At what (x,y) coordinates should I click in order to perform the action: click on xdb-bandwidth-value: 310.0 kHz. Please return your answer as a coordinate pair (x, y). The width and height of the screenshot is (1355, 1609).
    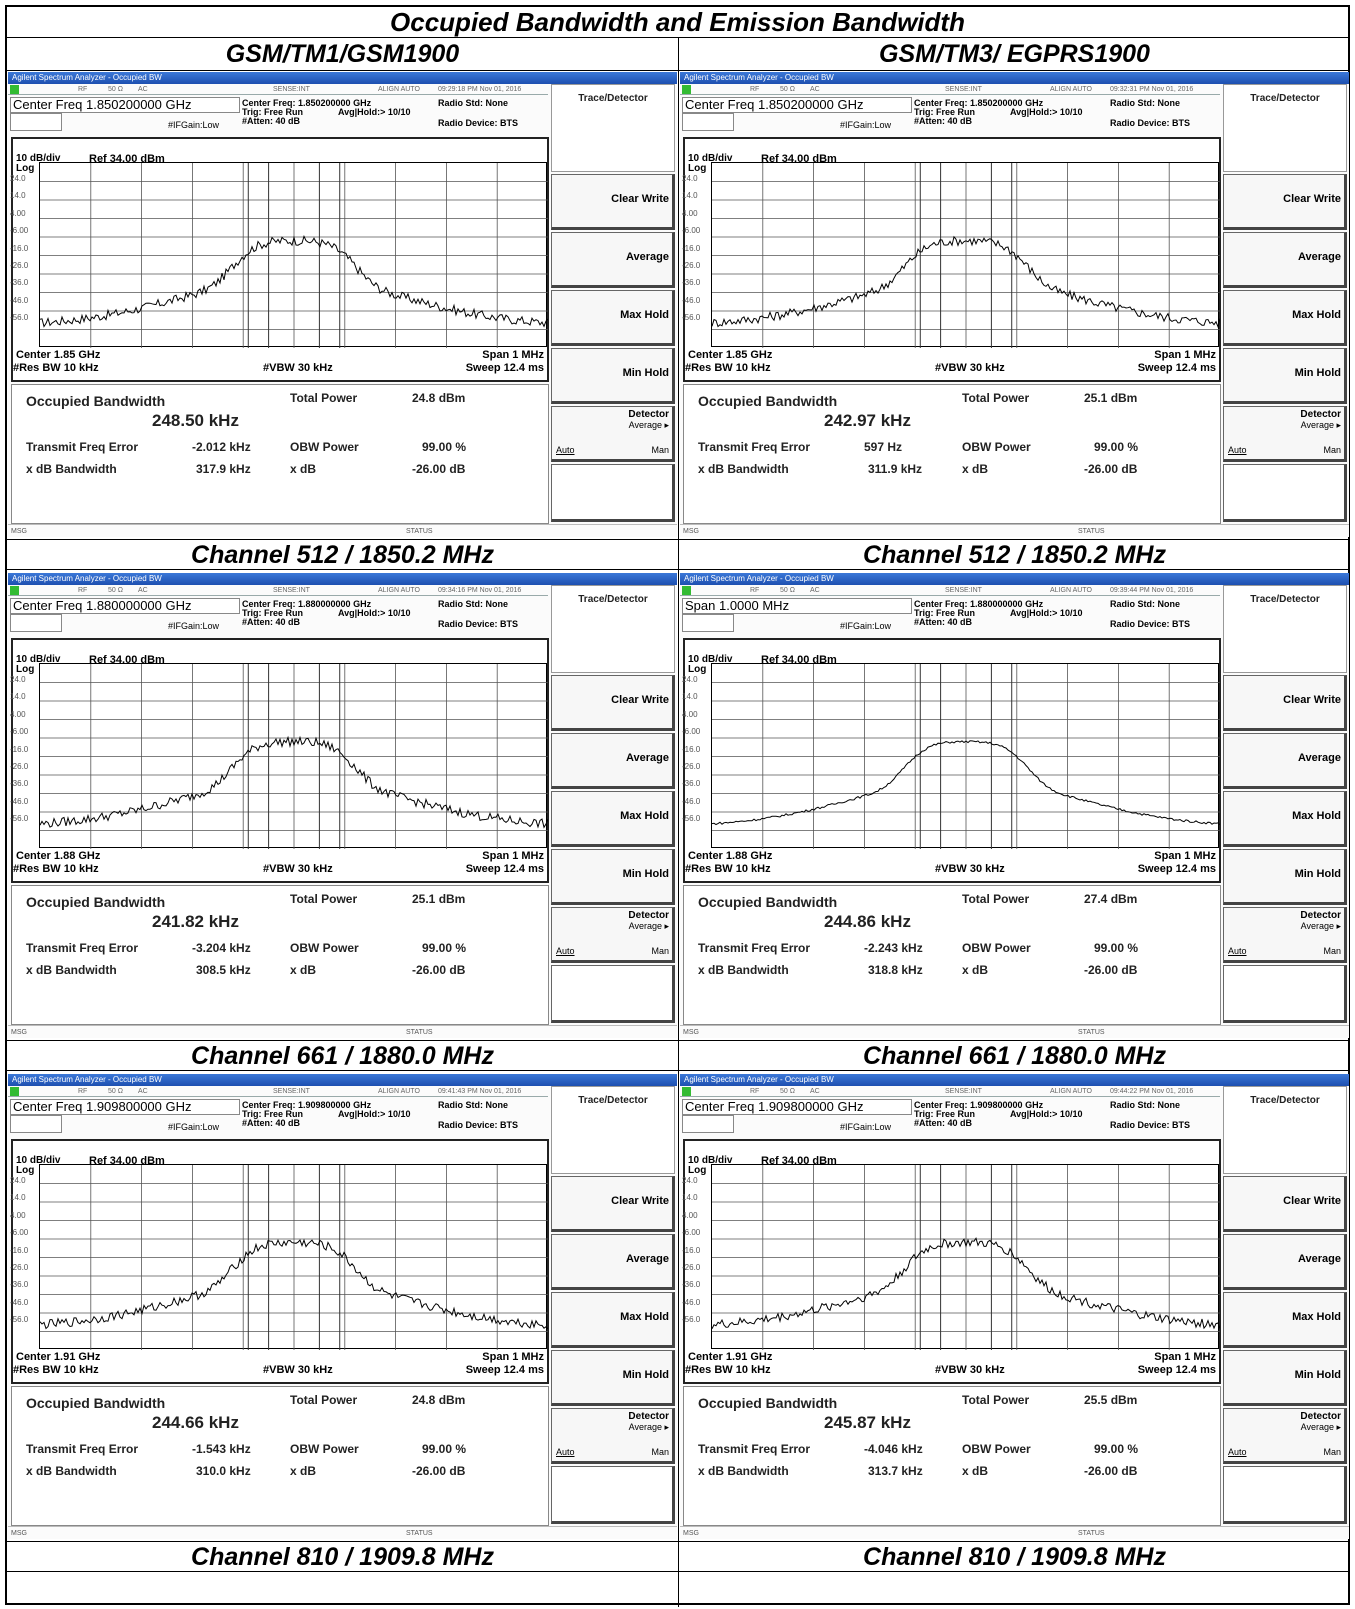
    Looking at the image, I should click on (223, 1471).